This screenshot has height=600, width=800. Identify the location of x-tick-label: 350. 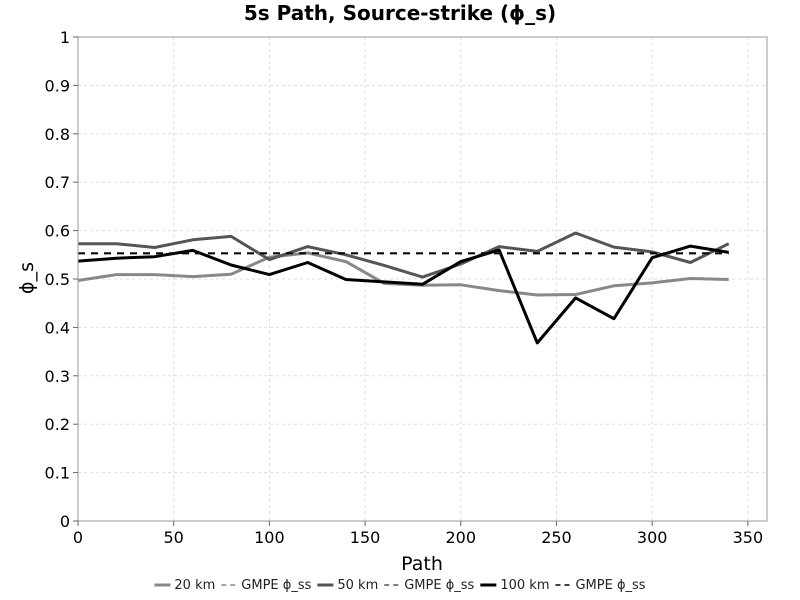
(748, 537).